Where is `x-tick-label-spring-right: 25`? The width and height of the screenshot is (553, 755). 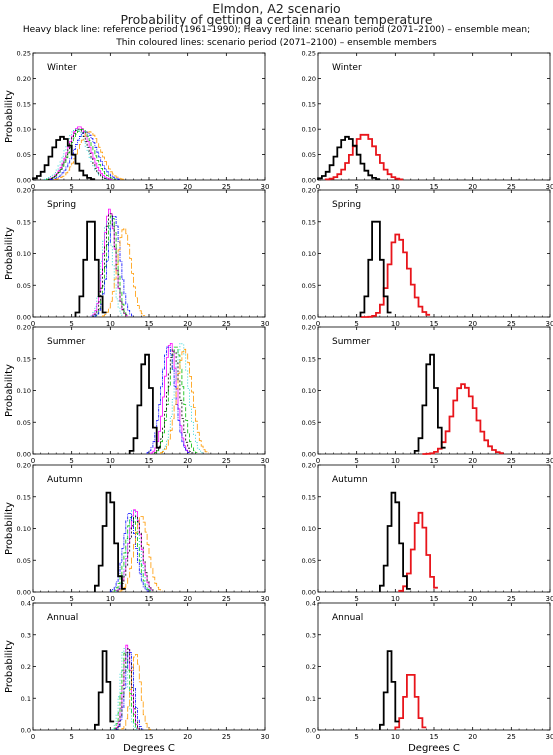
x-tick-label-spring-right: 25 is located at coordinates (511, 324).